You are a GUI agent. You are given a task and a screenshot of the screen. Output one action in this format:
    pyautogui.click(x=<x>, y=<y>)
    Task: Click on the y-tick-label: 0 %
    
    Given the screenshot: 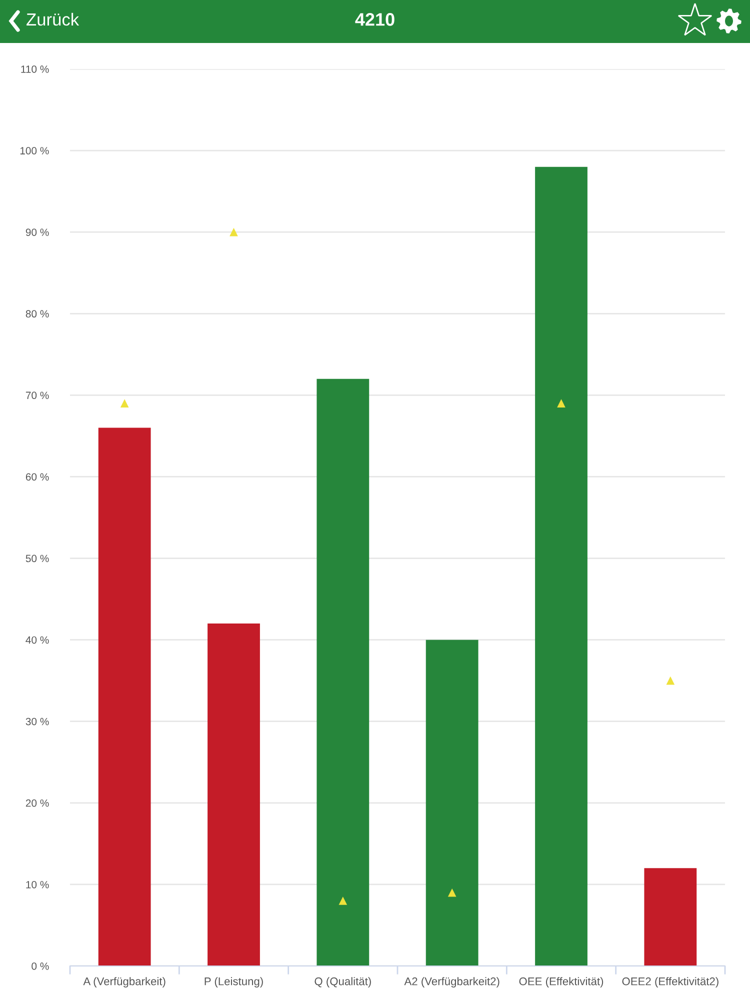 What is the action you would take?
    pyautogui.click(x=40, y=966)
    